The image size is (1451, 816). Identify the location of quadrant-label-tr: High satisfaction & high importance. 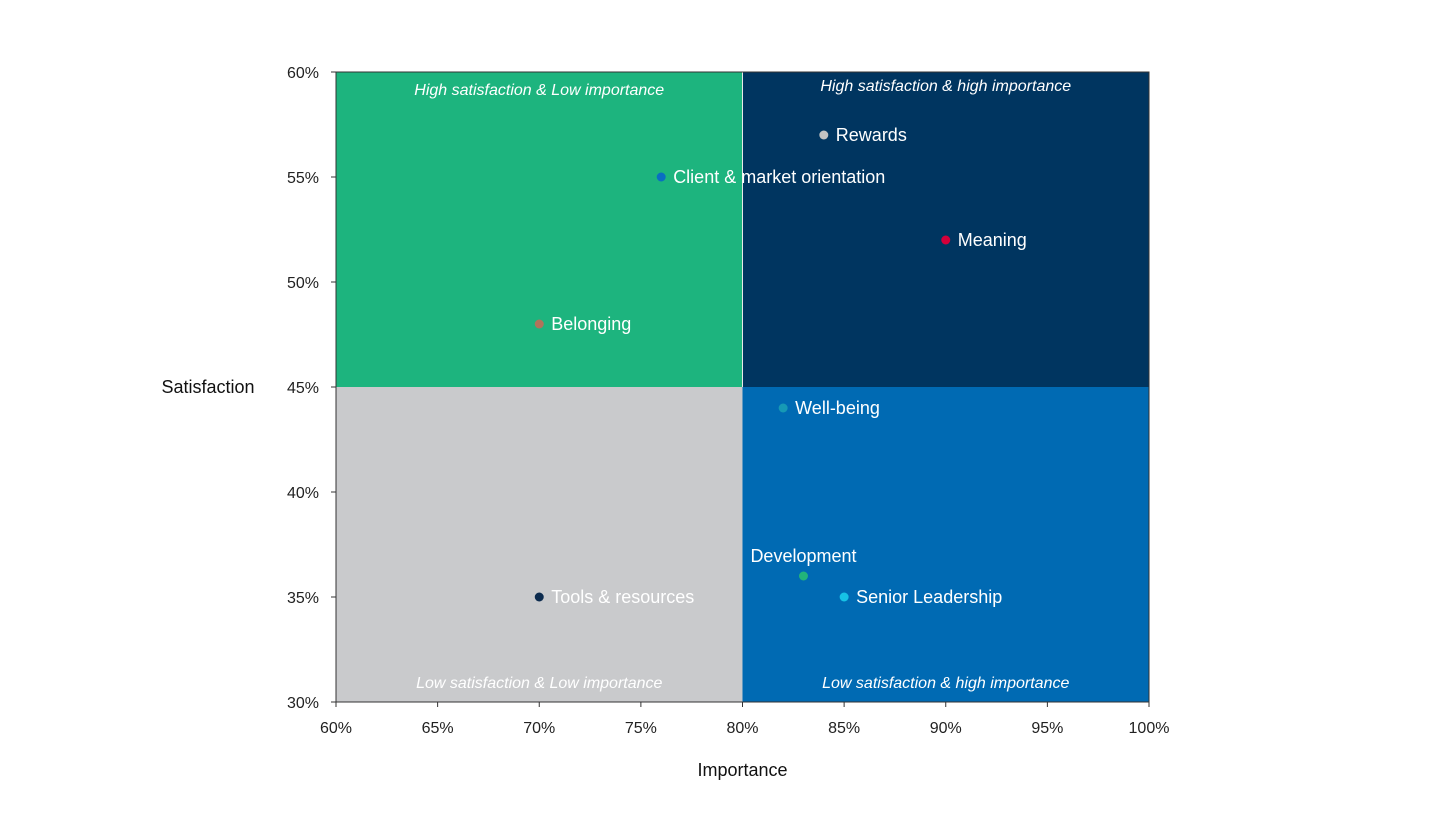
(945, 86).